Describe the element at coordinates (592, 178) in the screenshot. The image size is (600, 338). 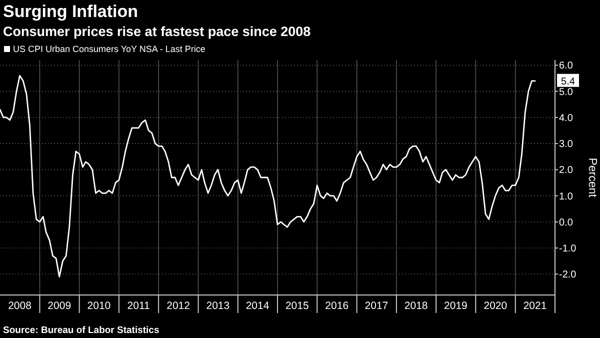
I see `y-axis-title: Percent` at that location.